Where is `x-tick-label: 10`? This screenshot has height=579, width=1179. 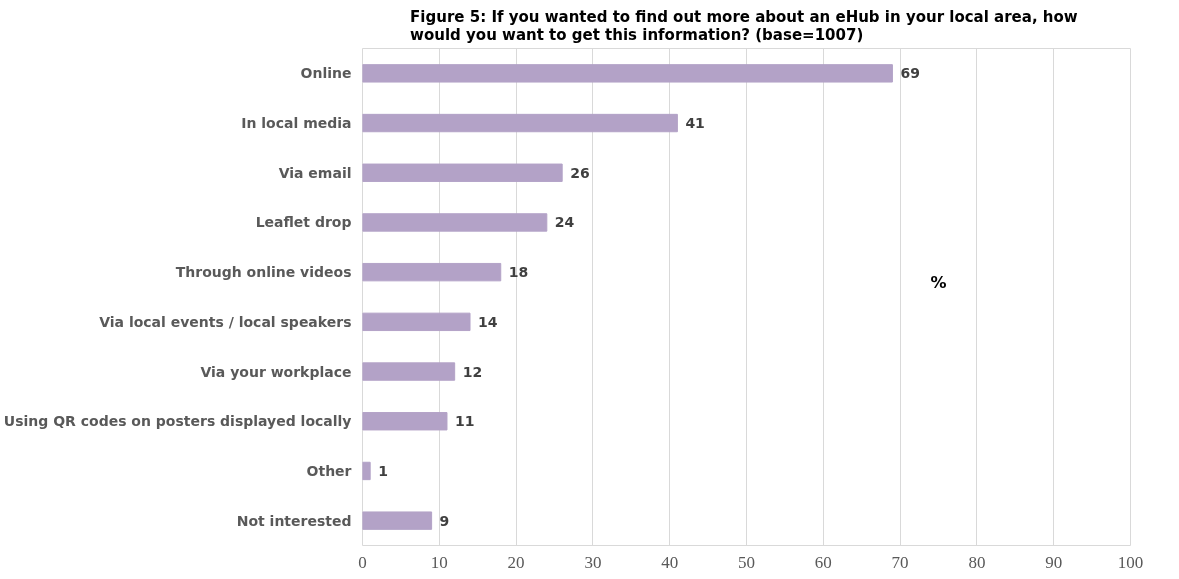
x-tick-label: 10 is located at coordinates (439, 562).